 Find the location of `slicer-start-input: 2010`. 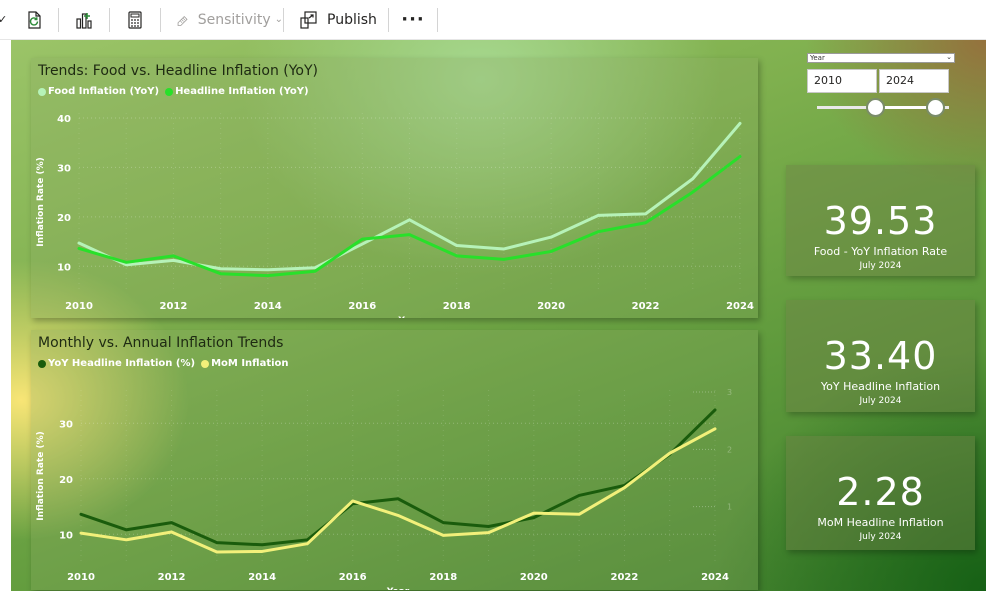

slicer-start-input: 2010 is located at coordinates (842, 81).